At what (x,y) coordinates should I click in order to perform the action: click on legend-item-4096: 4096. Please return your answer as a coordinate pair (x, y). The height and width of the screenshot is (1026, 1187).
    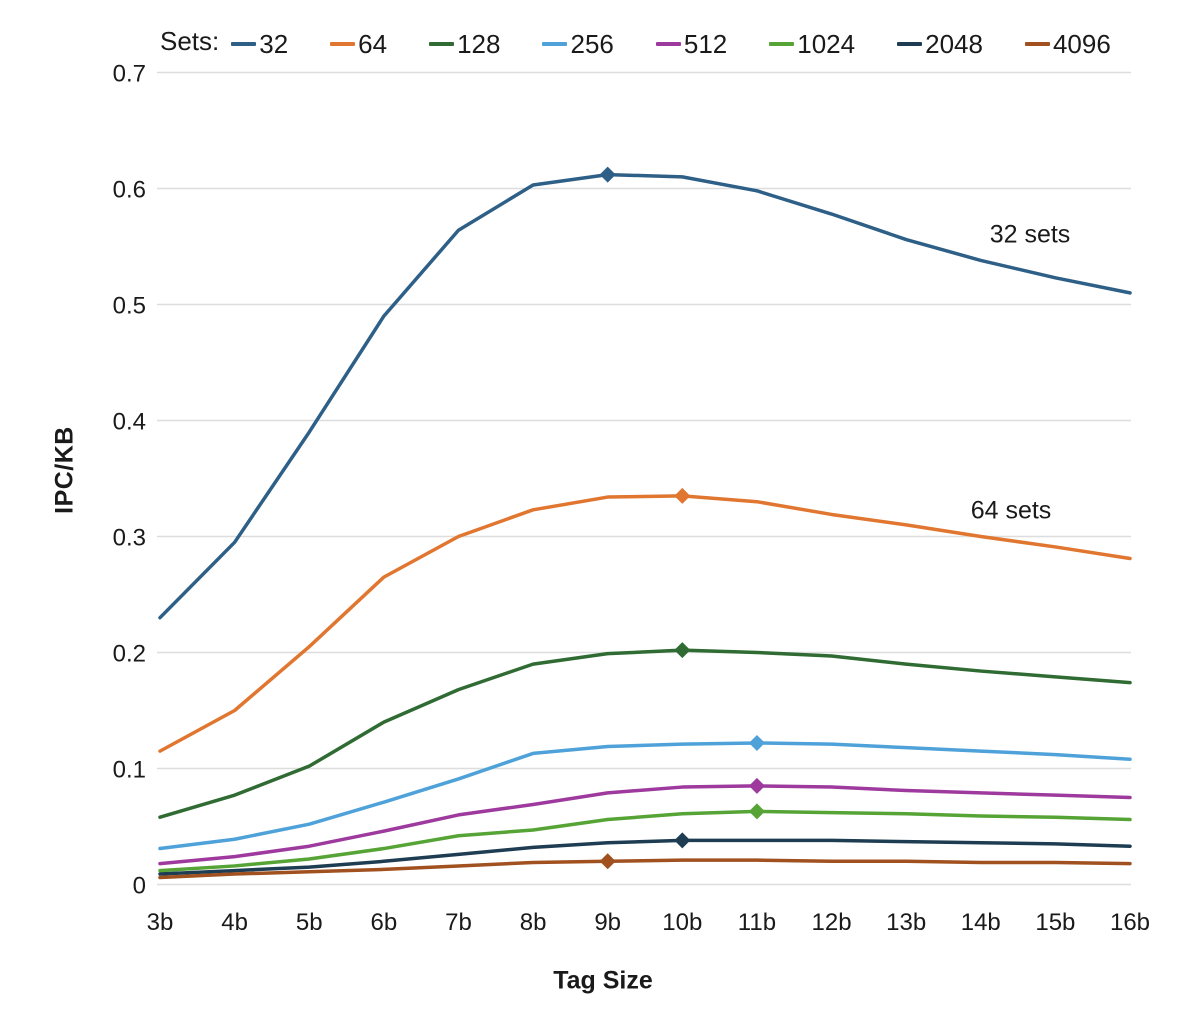
    Looking at the image, I should click on (1067, 44).